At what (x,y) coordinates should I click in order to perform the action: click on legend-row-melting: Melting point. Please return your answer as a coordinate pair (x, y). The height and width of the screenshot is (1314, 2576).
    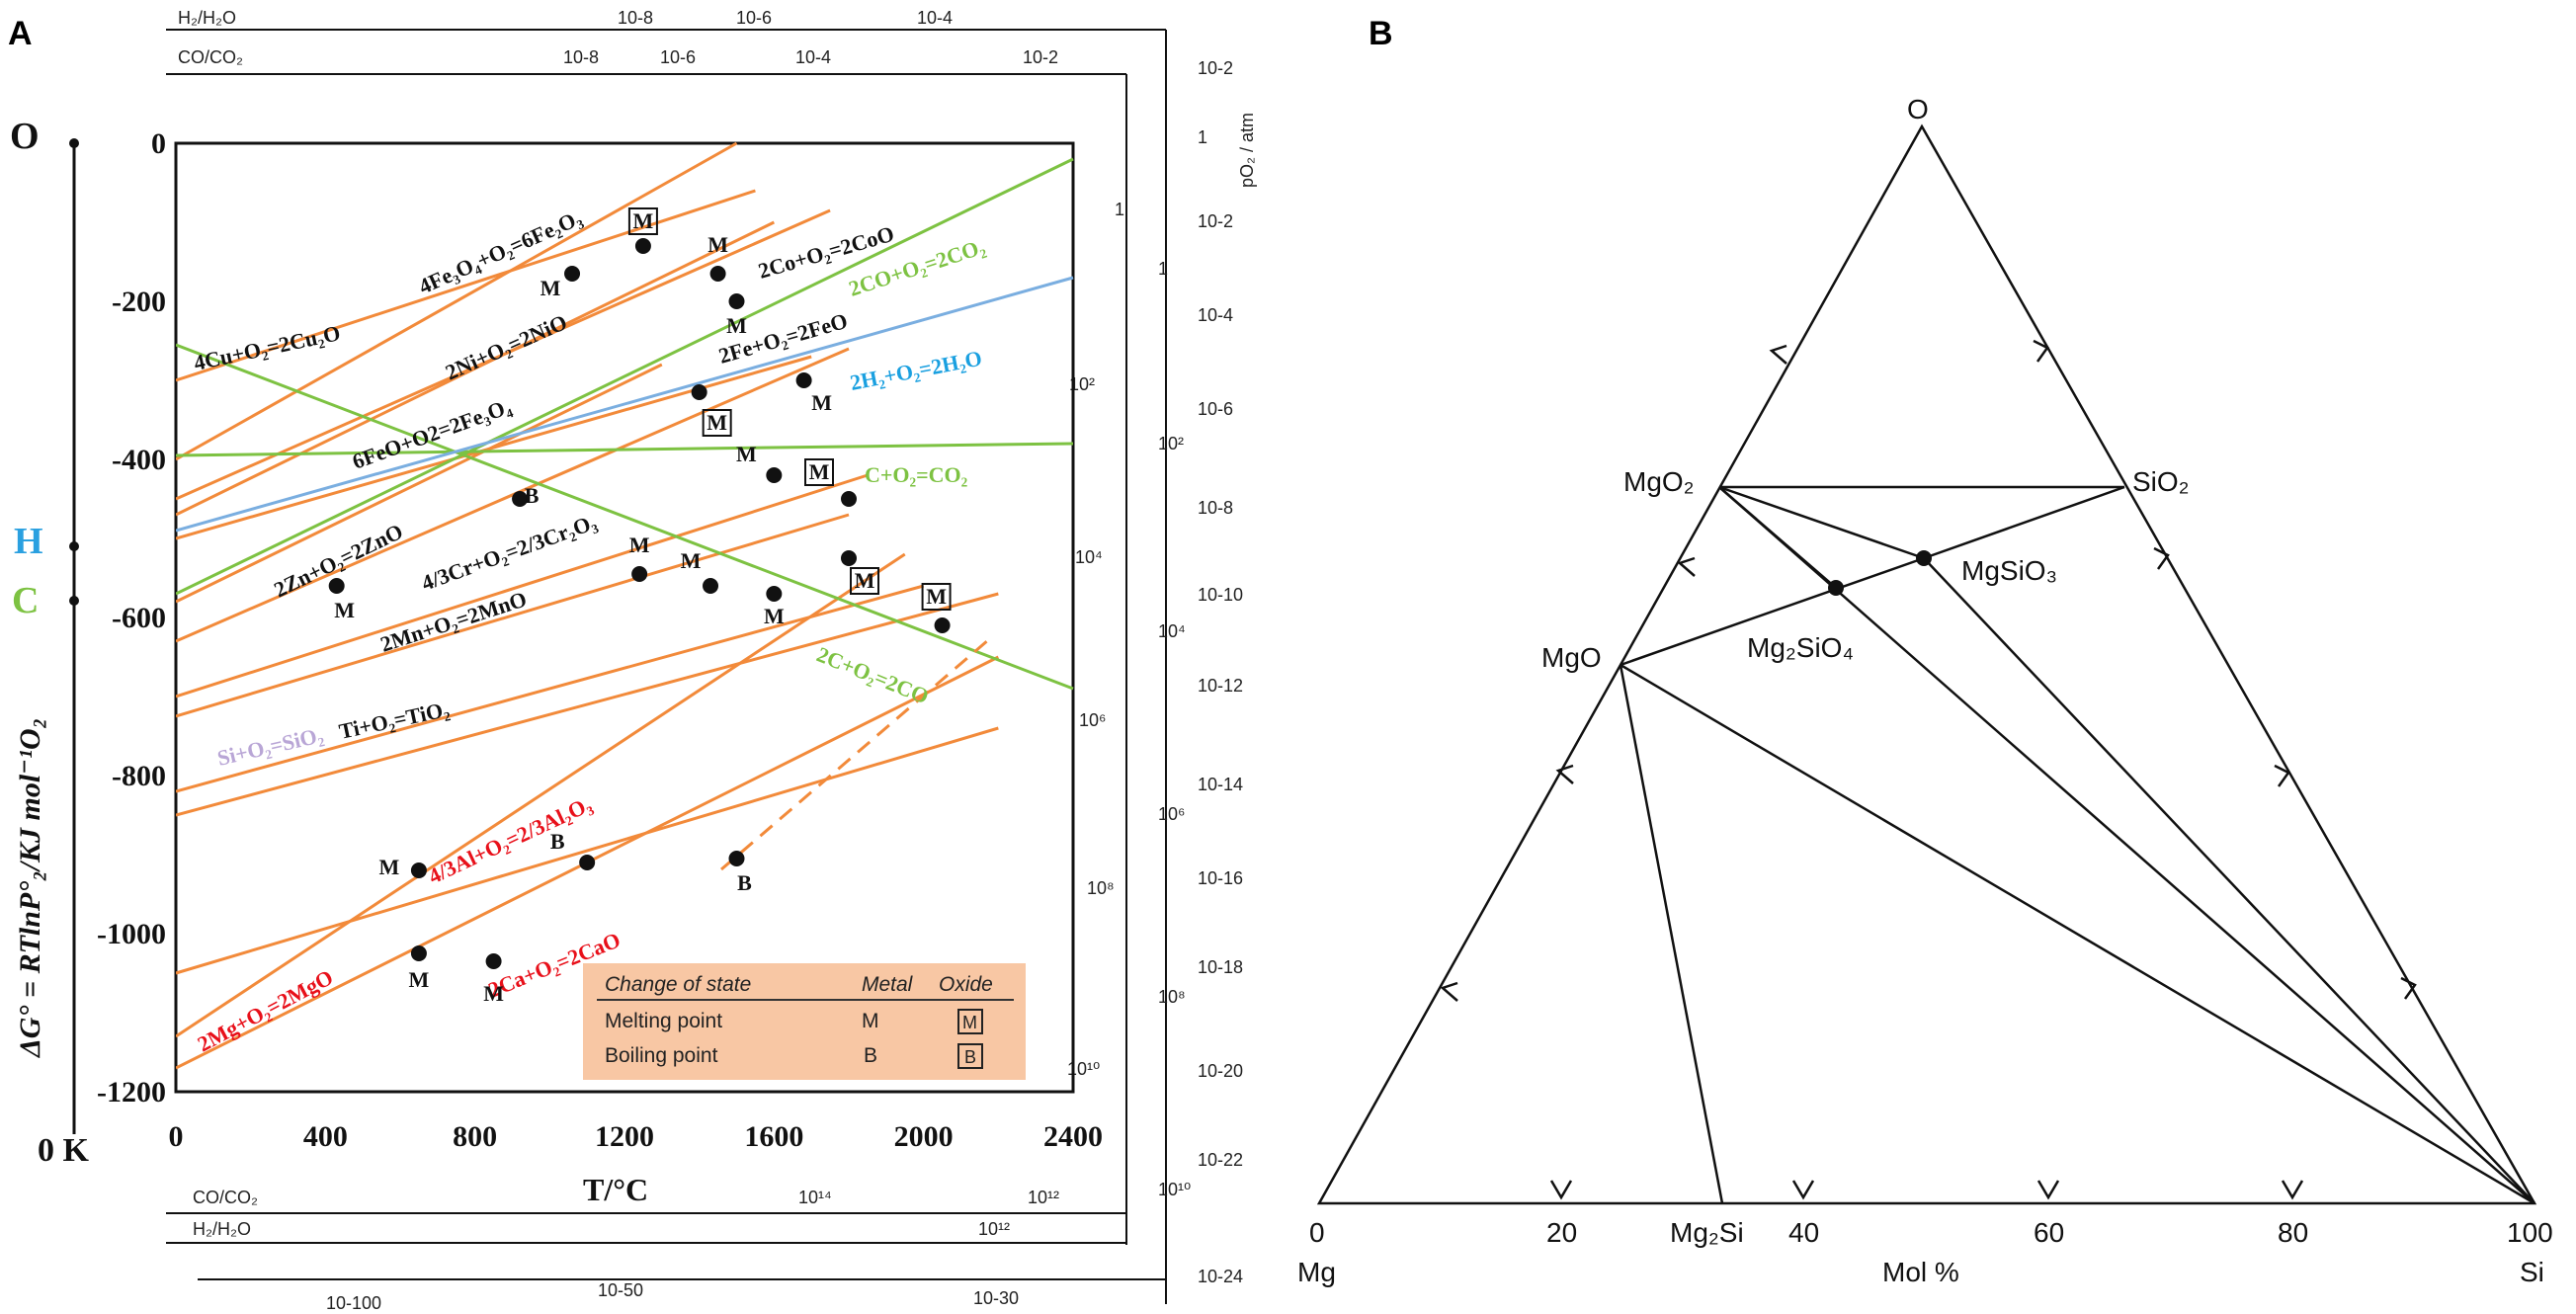
    Looking at the image, I should click on (663, 1021).